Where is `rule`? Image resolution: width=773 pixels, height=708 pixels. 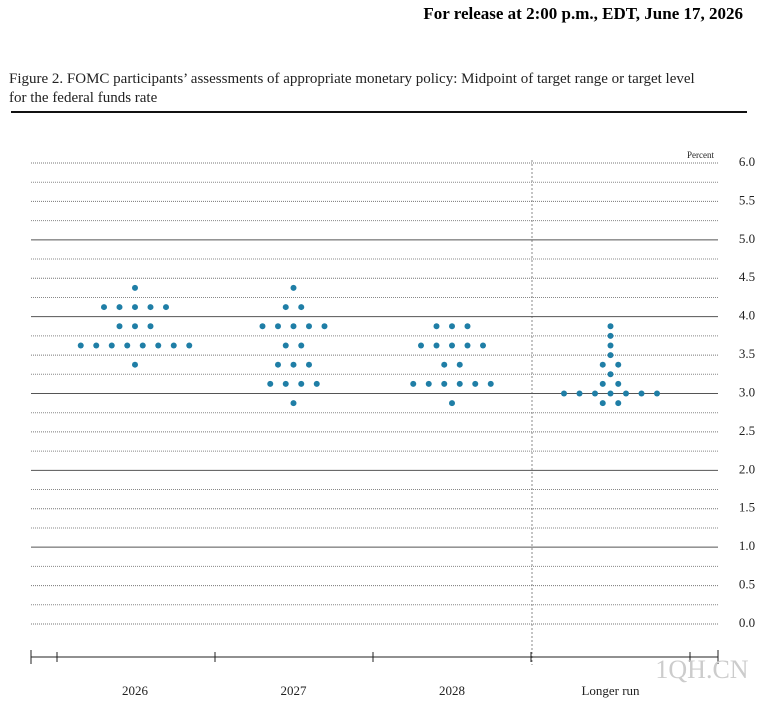 rule is located at coordinates (379, 112).